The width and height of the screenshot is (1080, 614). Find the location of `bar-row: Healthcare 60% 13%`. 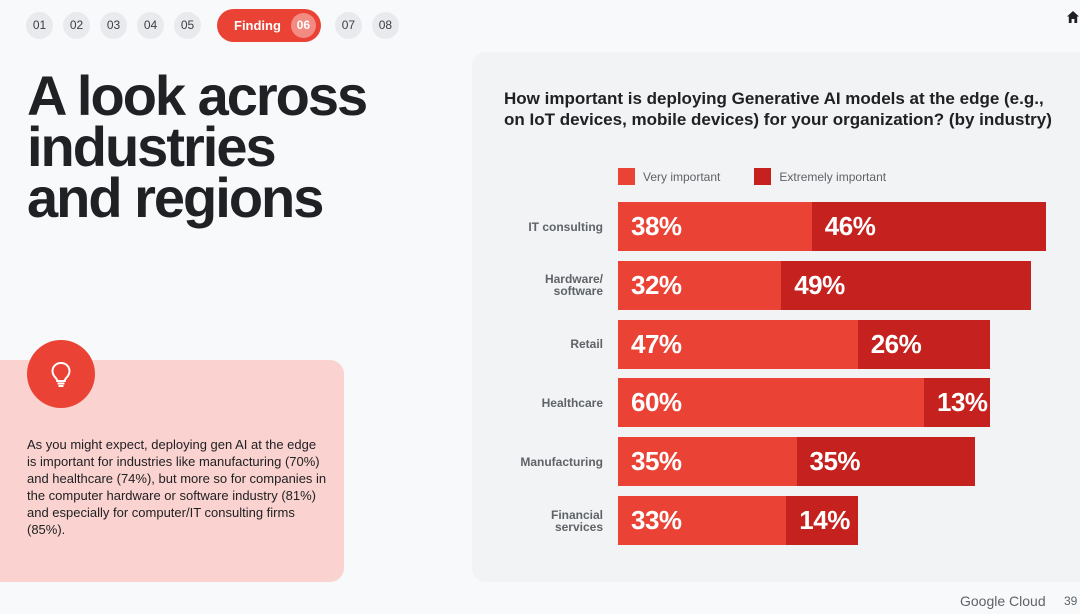

bar-row: Healthcare 60% 13% is located at coordinates (790, 403).